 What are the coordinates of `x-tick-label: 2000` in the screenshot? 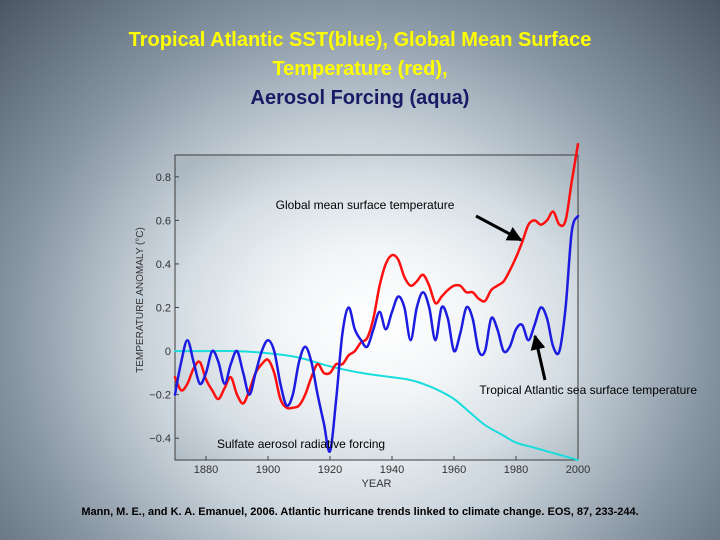 It's located at (578, 470).